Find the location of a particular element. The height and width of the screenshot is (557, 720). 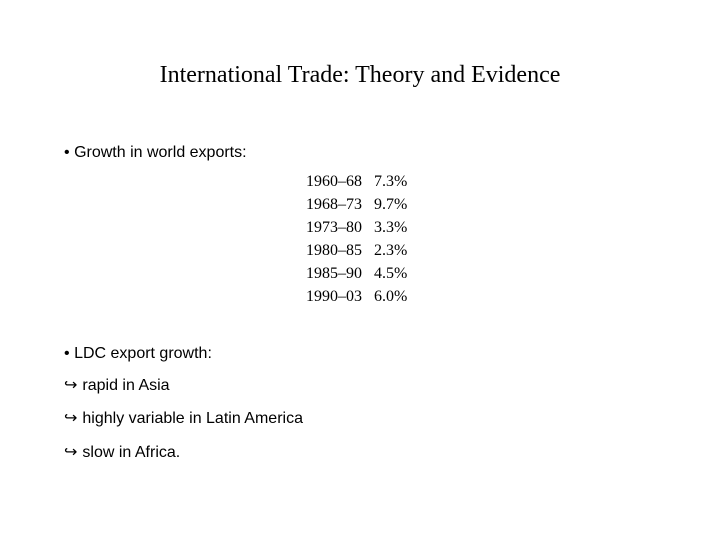

sub-item-africa: ↪ slow in Africa. is located at coordinates (122, 453).